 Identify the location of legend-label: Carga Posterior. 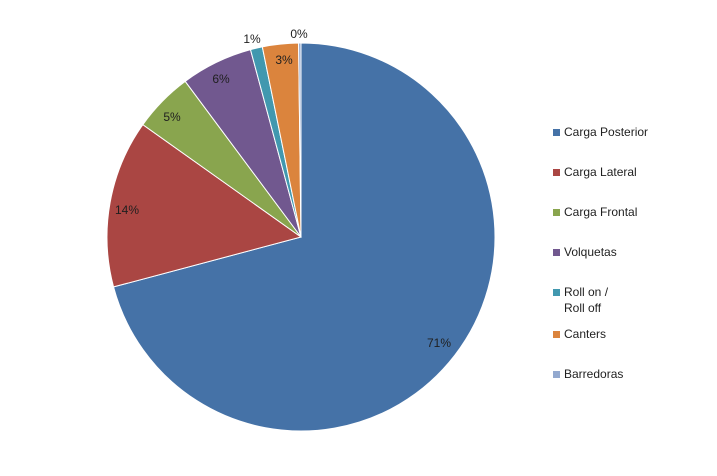
(606, 132).